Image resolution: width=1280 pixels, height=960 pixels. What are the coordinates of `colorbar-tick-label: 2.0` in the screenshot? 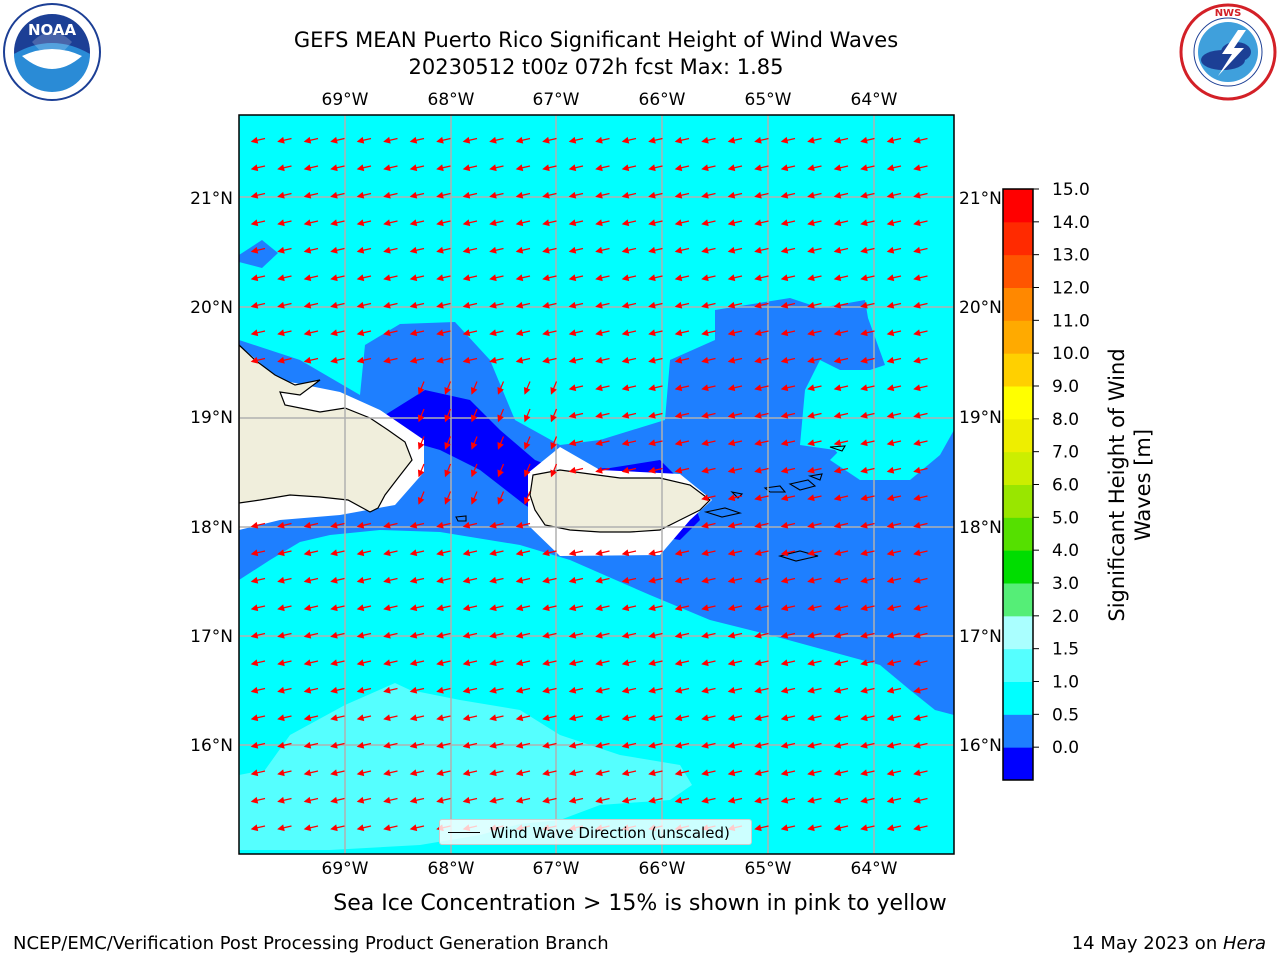 It's located at (1065, 617).